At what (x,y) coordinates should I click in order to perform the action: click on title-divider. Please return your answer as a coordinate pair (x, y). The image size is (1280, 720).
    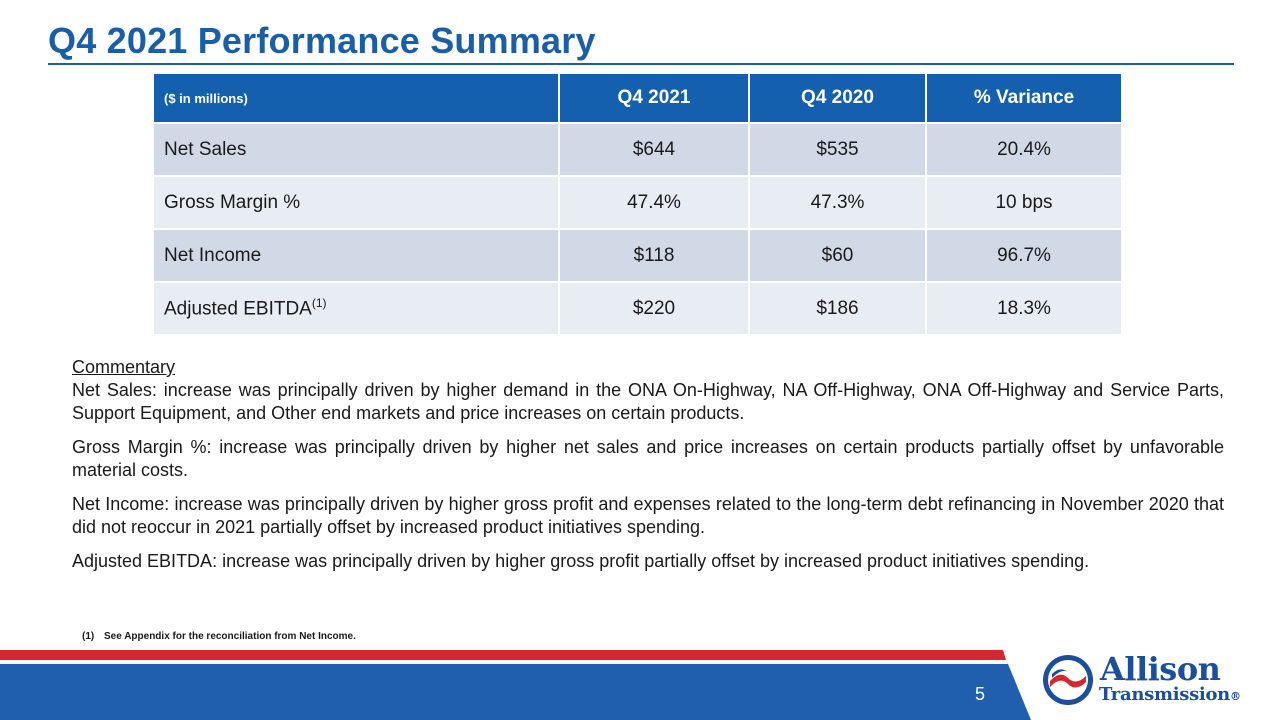
    Looking at the image, I should click on (641, 64).